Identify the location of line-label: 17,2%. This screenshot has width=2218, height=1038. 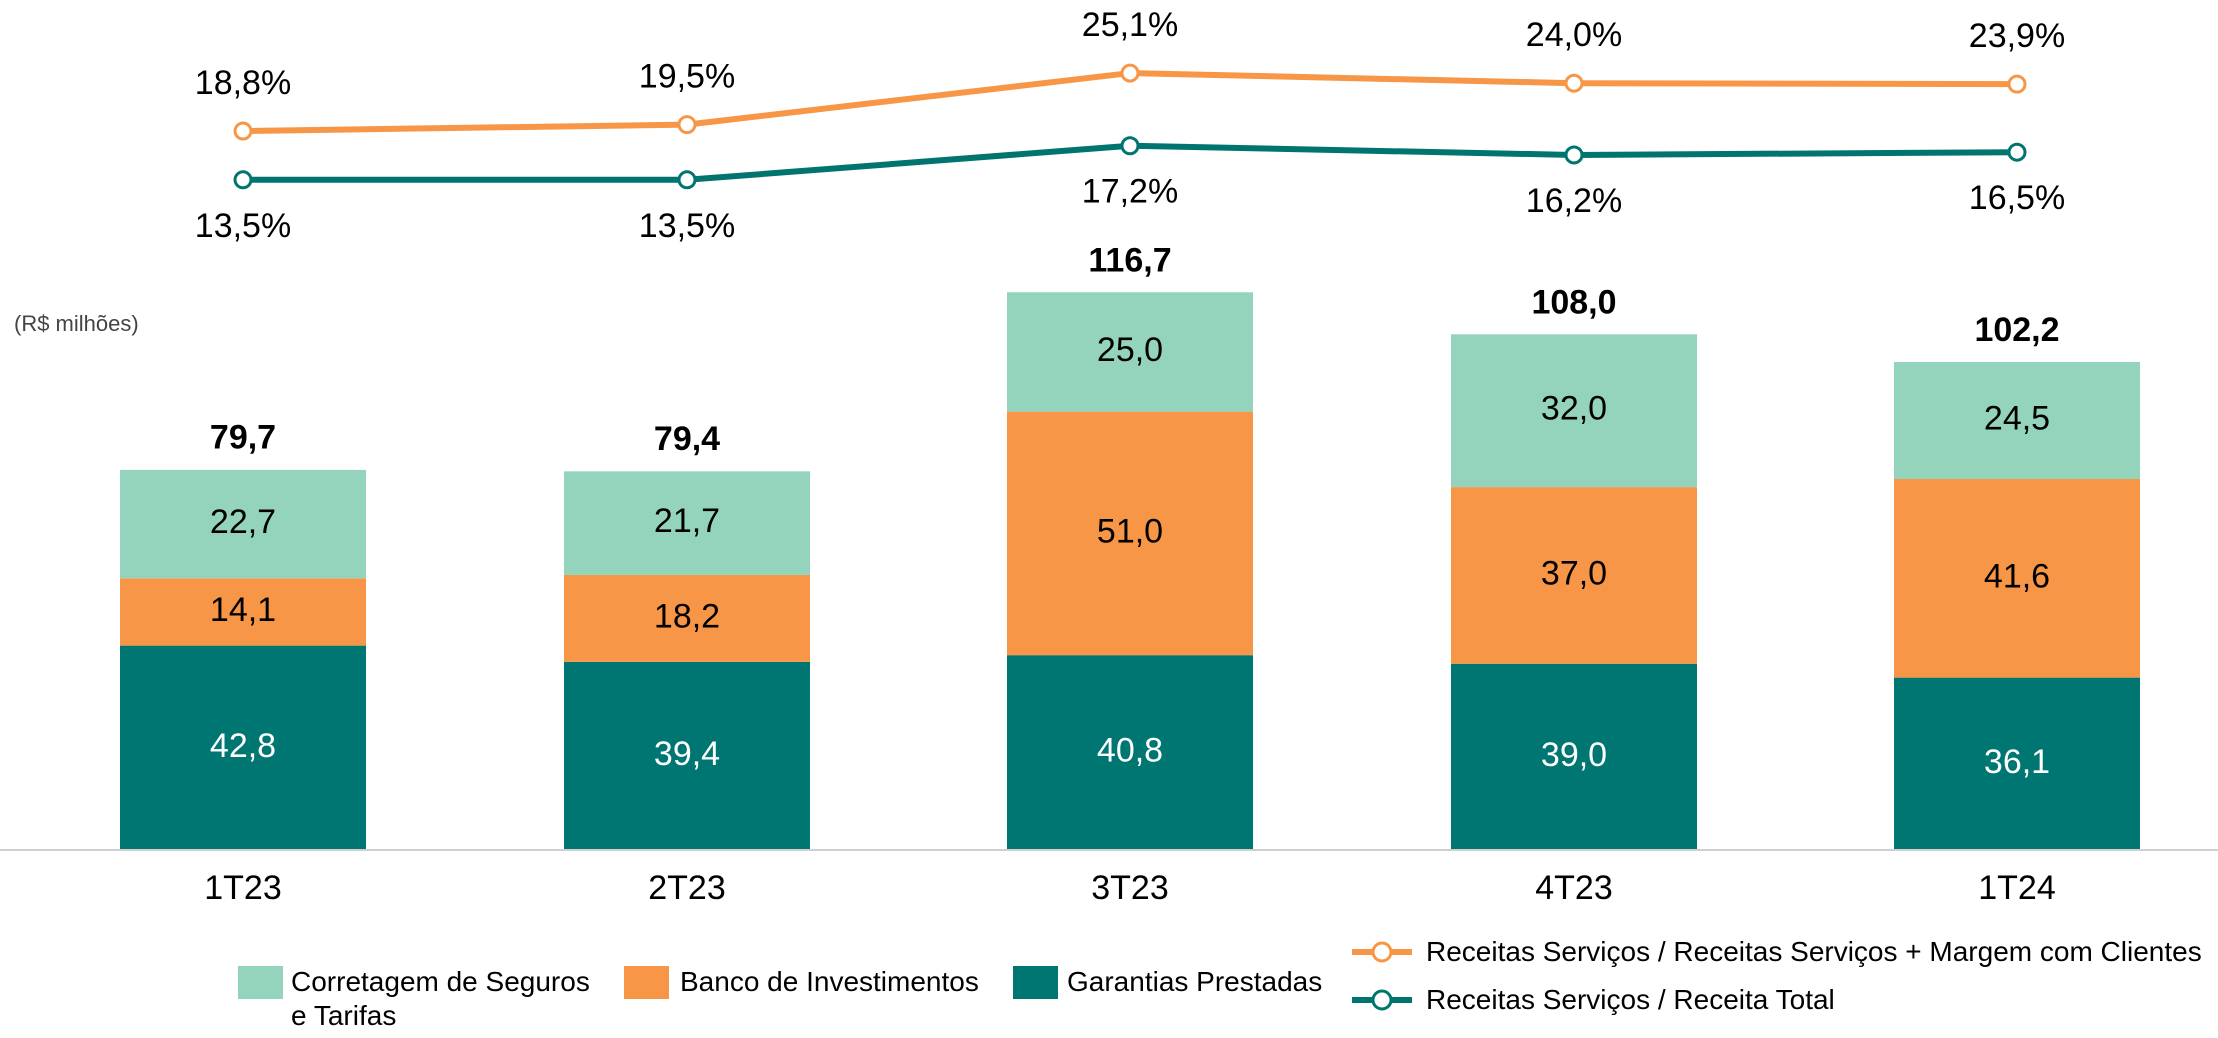
(1130, 192).